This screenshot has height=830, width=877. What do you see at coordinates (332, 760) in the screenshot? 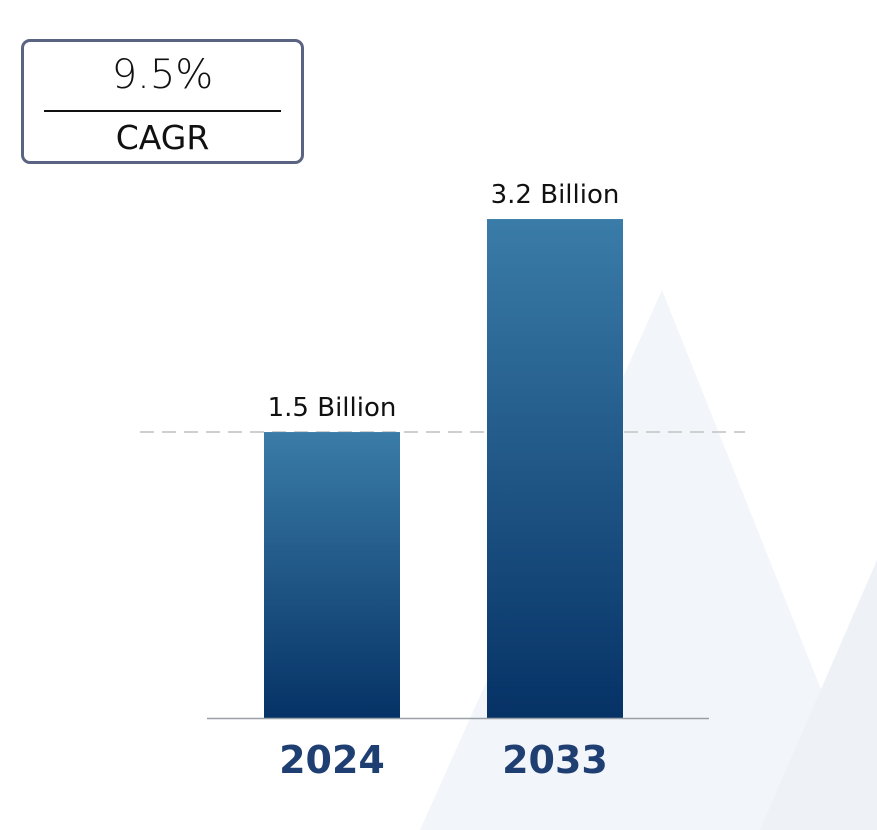
I see `x-tick-label: 2024` at bounding box center [332, 760].